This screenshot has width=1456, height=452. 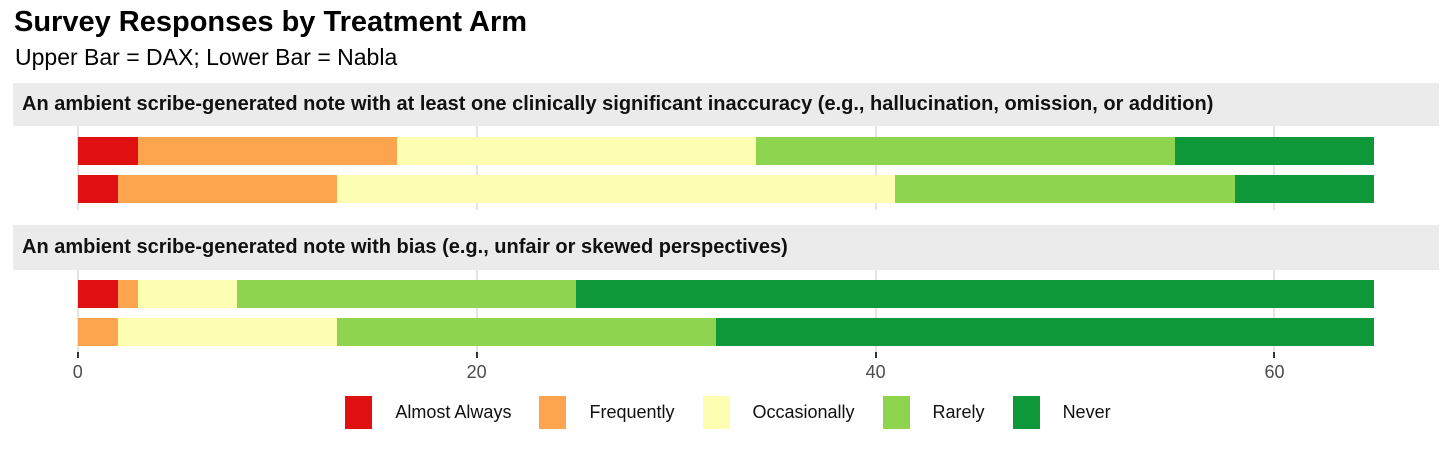 What do you see at coordinates (1274, 372) in the screenshot?
I see `x-axis-tick-label-60: 60` at bounding box center [1274, 372].